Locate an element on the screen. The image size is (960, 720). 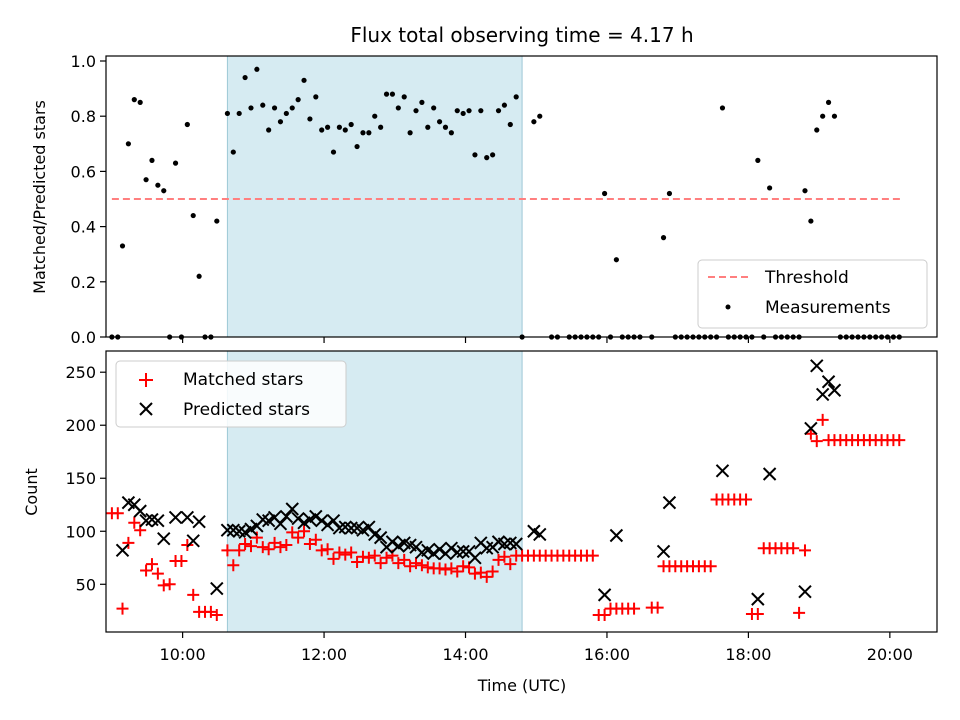
top-legend-box is located at coordinates (812, 294).